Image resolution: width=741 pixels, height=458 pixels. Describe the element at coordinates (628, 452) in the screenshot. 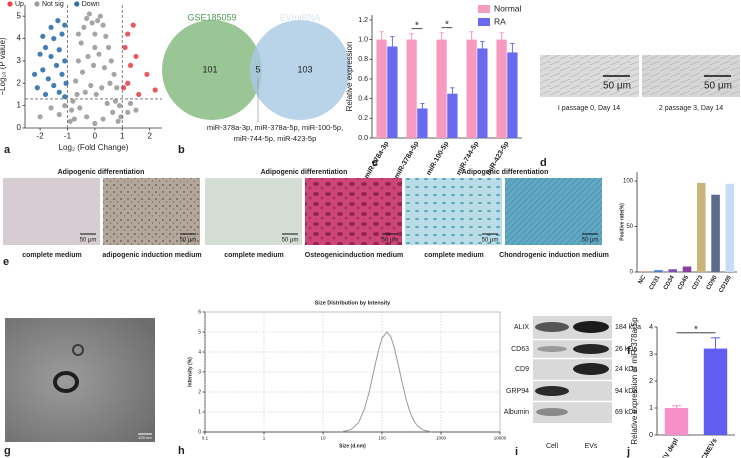

I see `panel-label: j` at that location.